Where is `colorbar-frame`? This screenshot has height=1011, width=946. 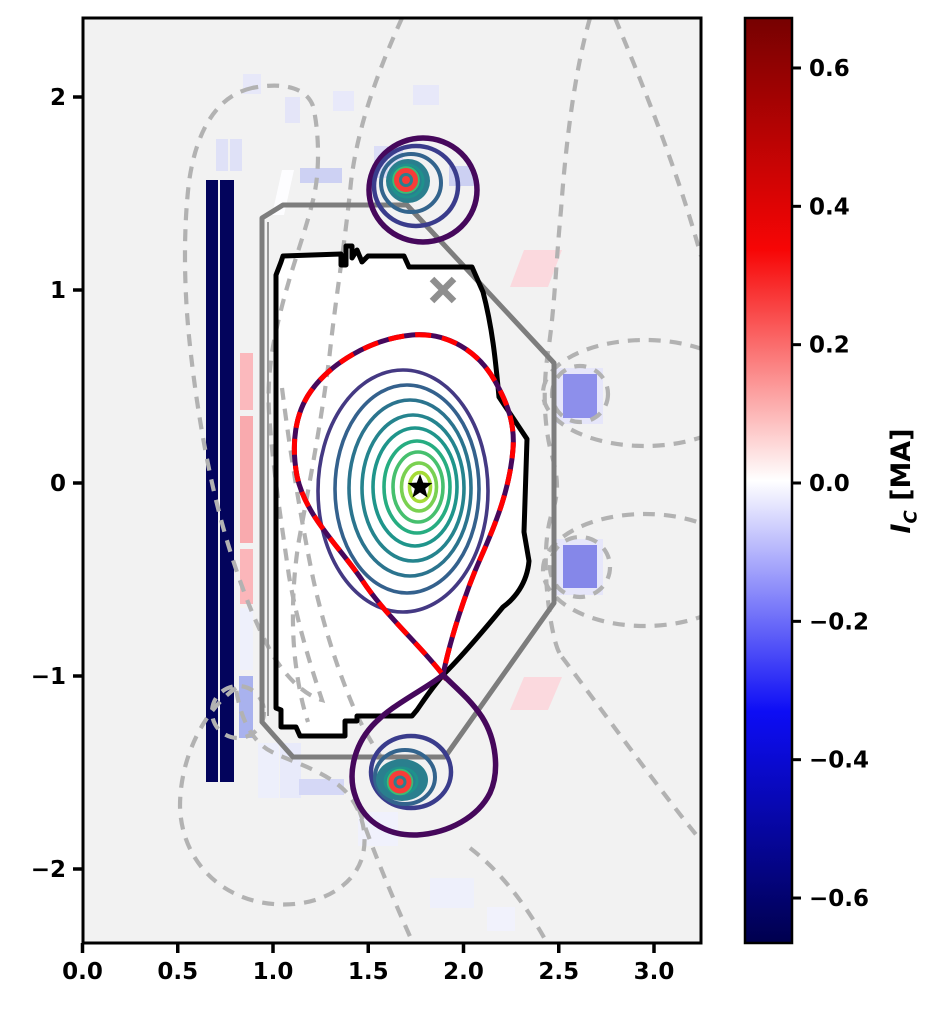
colorbar-frame is located at coordinates (768, 480).